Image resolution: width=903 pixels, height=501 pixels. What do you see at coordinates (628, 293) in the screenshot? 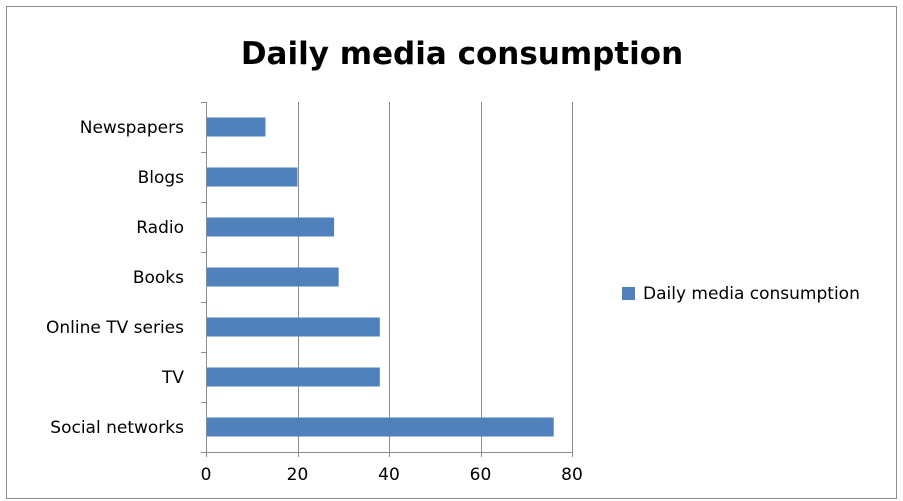
I see `legend-swatch` at bounding box center [628, 293].